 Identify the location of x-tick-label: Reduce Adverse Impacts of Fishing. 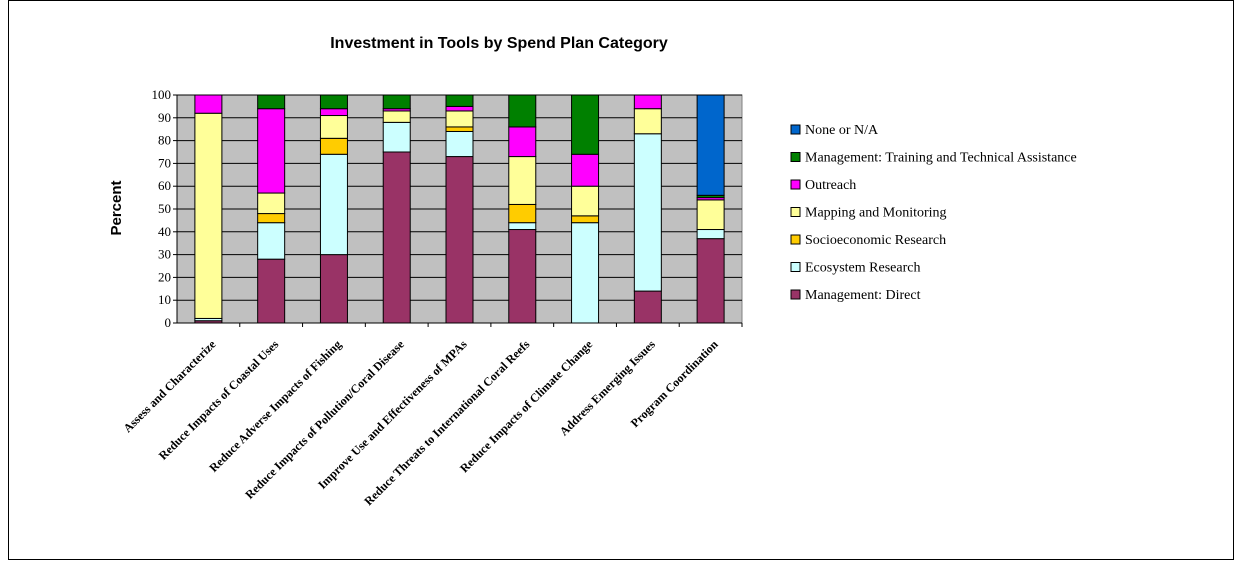
(275, 406).